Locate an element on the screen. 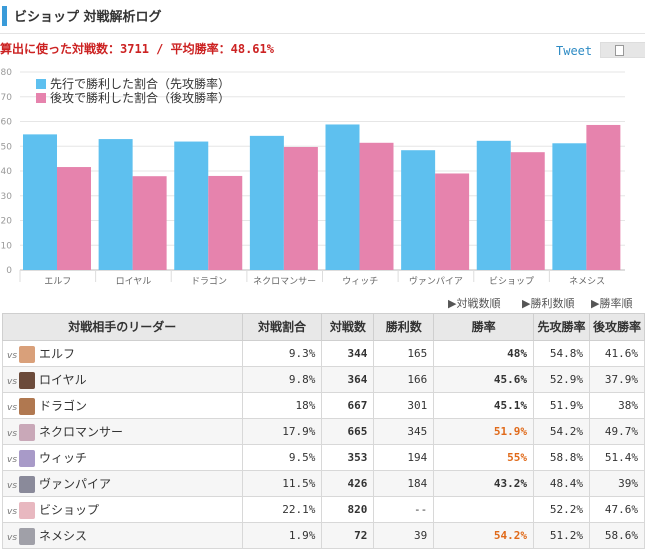 This screenshot has height=551, width=645. col-header-winrate: 勝率 is located at coordinates (484, 327).